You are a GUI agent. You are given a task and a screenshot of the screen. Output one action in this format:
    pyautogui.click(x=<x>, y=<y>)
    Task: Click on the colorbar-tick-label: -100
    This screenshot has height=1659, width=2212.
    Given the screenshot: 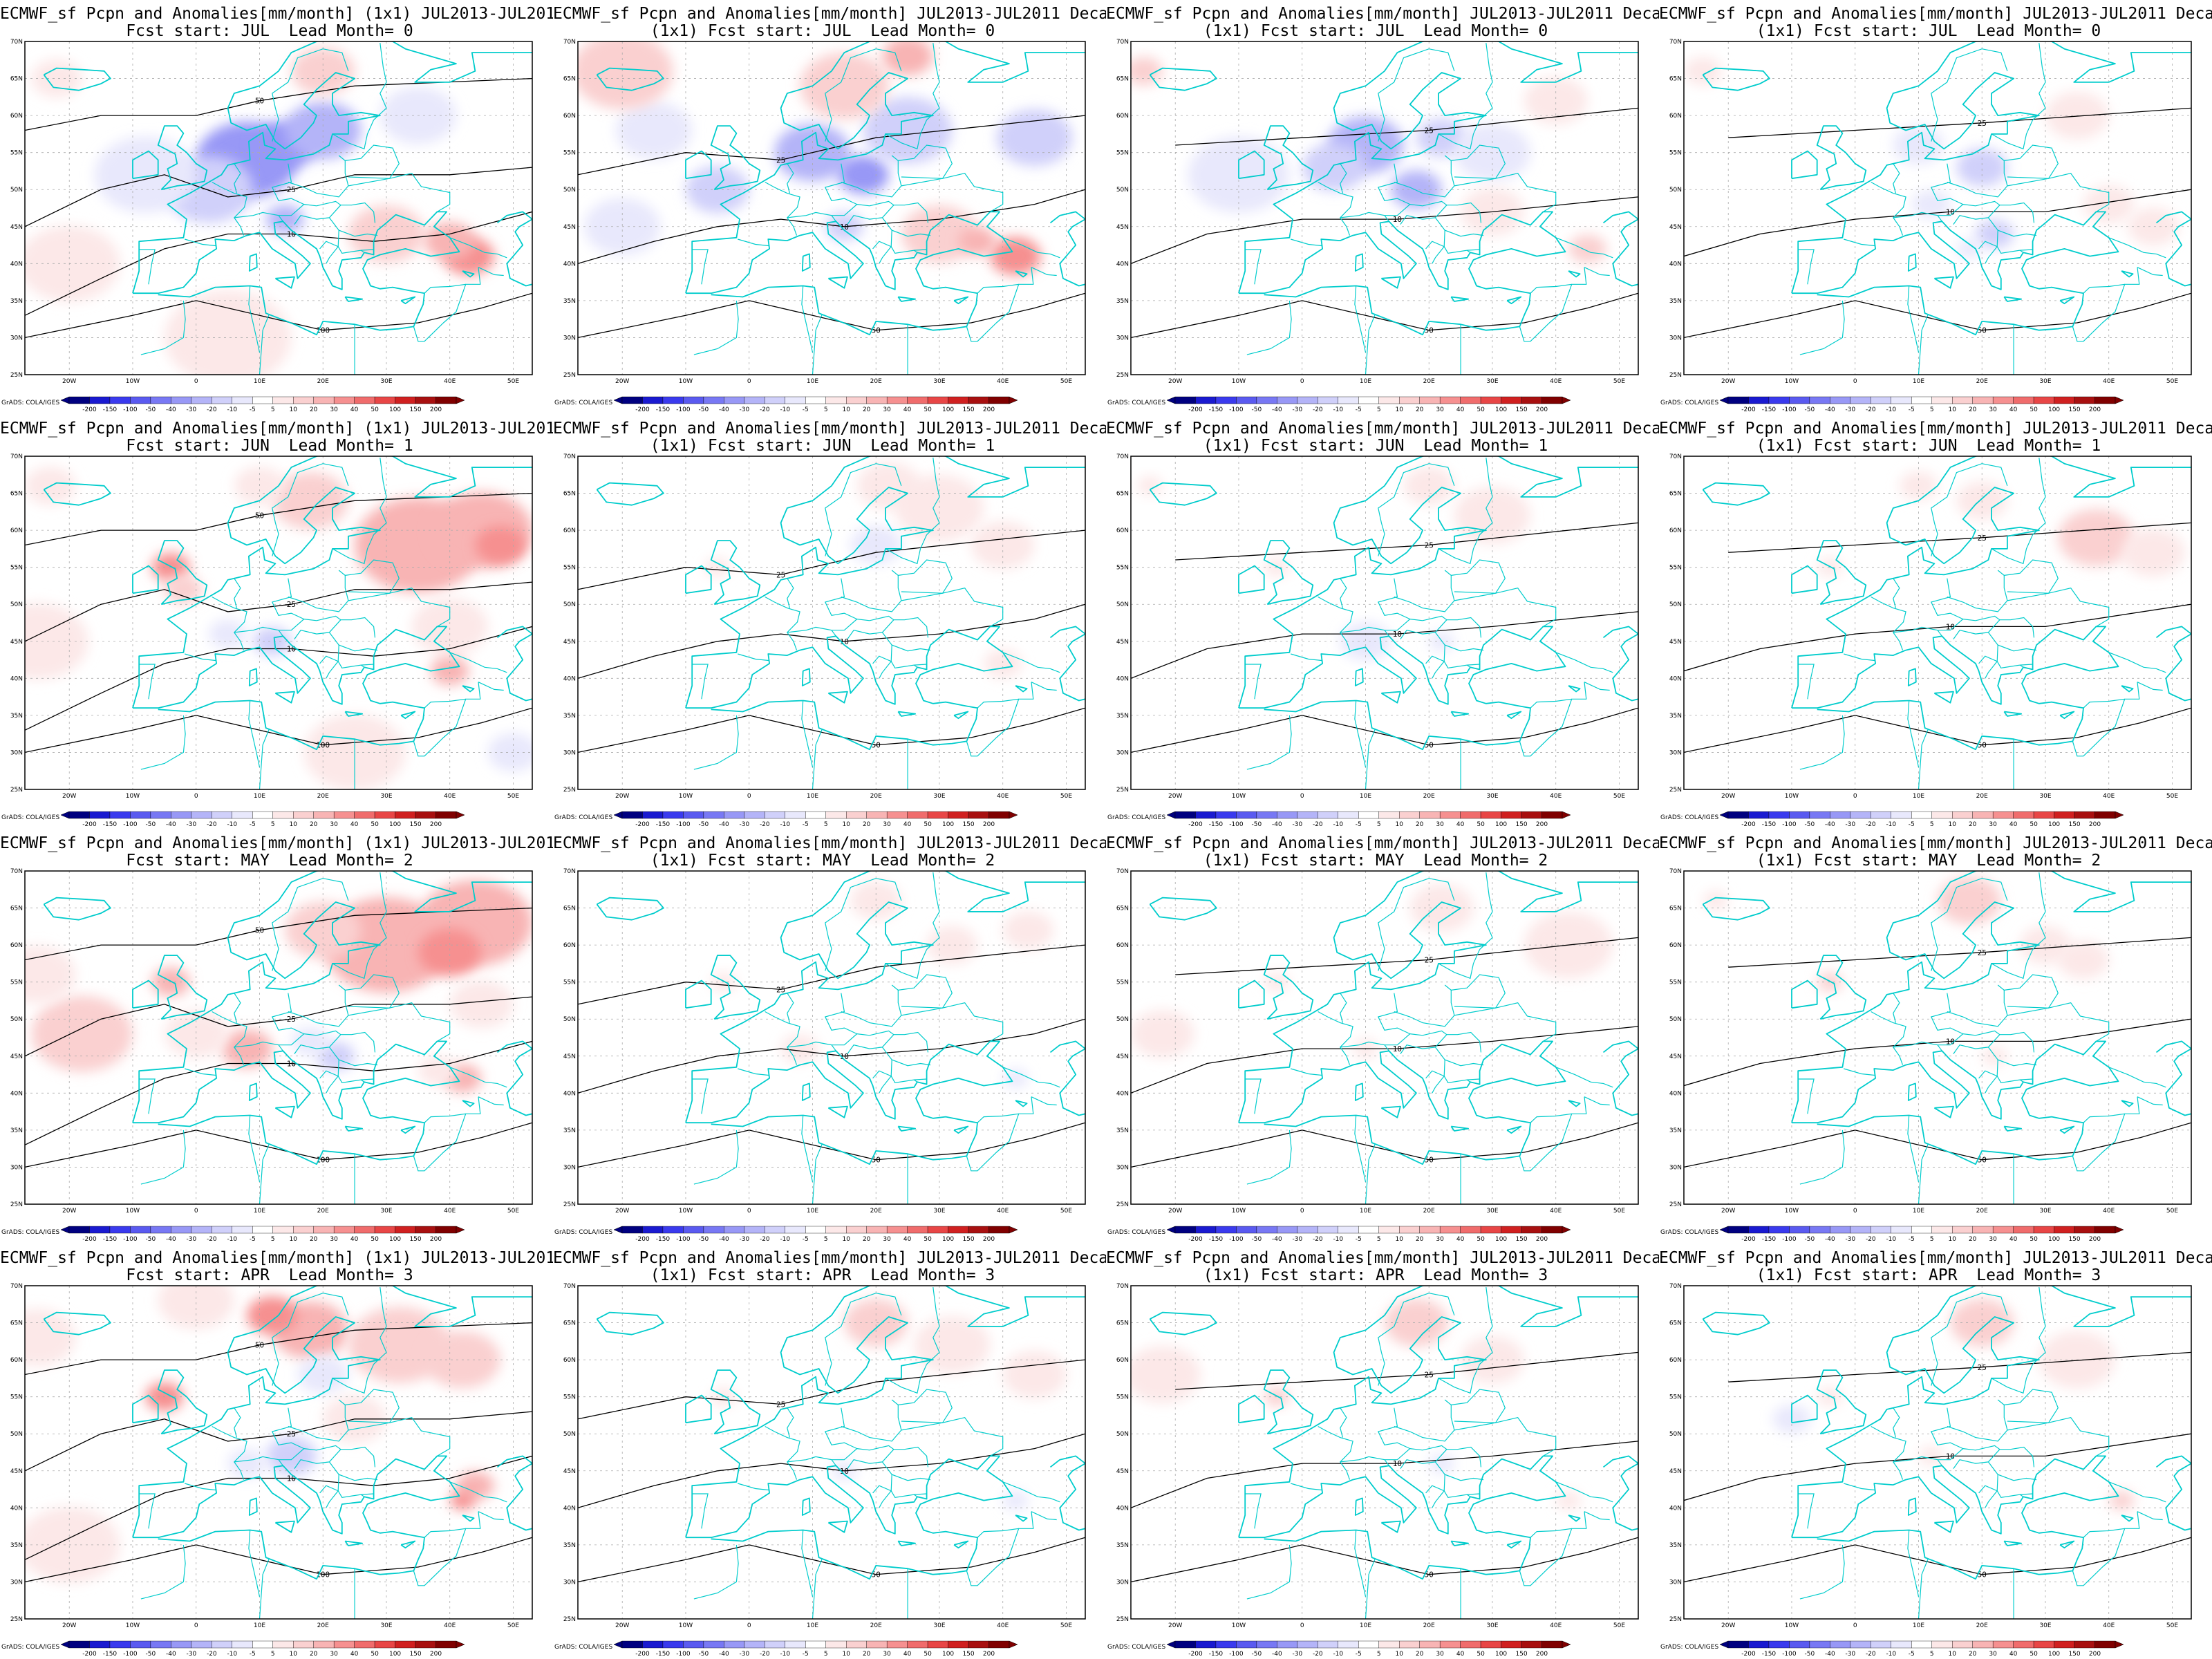 What is the action you would take?
    pyautogui.click(x=1789, y=824)
    